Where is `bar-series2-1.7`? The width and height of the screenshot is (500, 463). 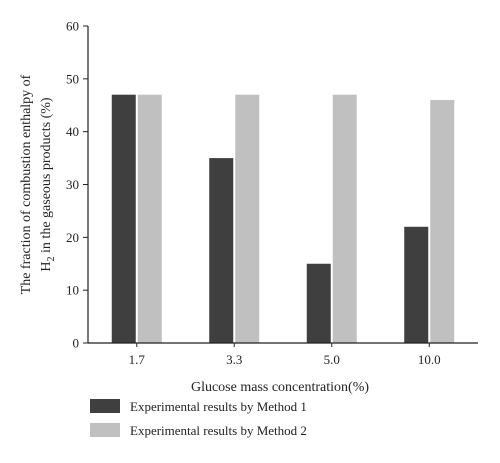 bar-series2-1.7 is located at coordinates (149, 218).